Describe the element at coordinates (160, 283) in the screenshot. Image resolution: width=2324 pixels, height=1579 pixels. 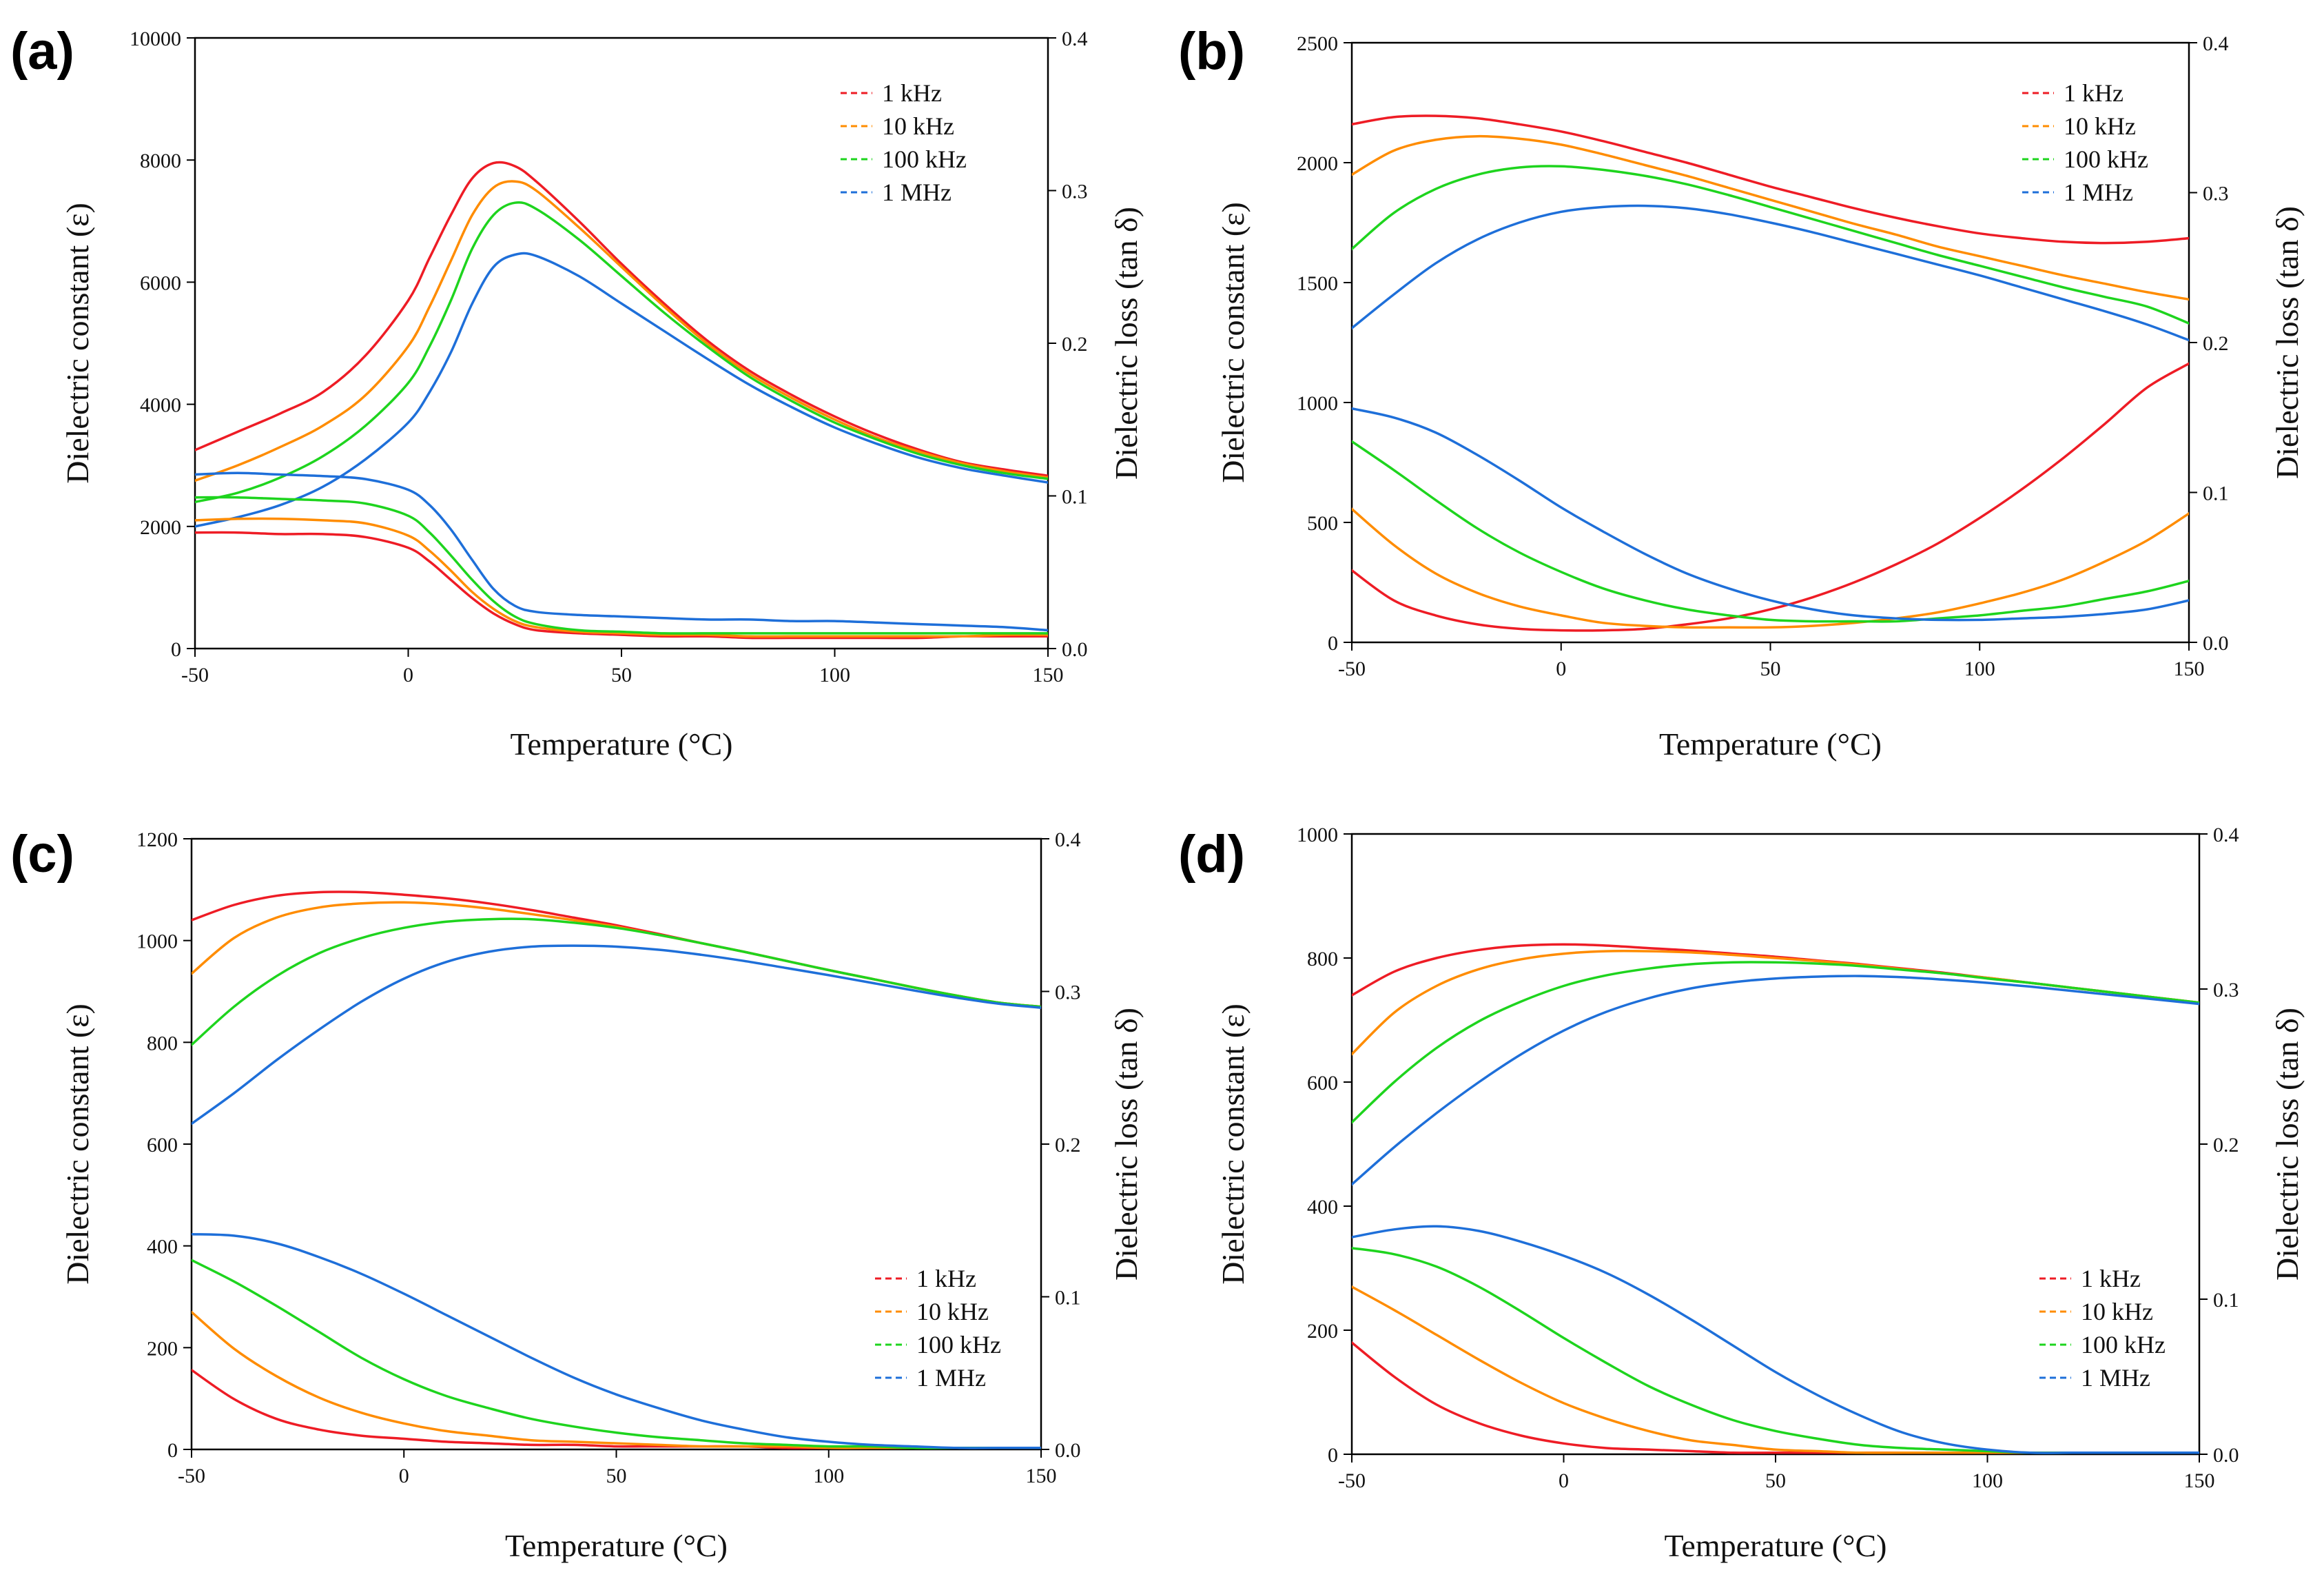
I see `y-tick-label: 6000` at that location.